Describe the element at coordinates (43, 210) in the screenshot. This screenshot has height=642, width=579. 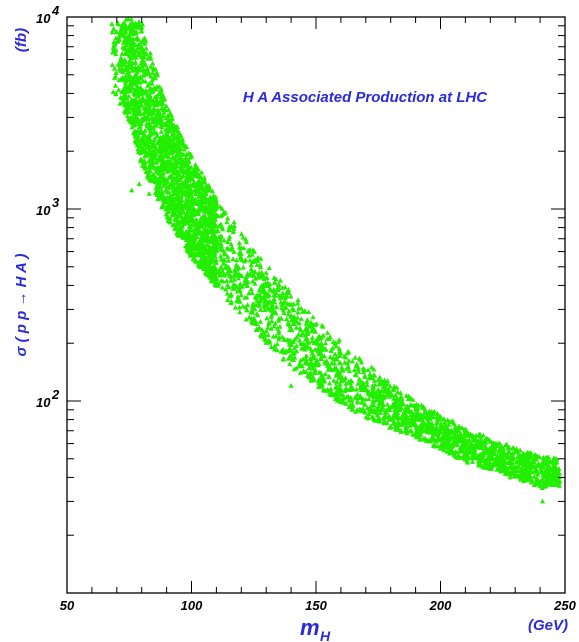
I see `y-tick-label-1: 10` at that location.